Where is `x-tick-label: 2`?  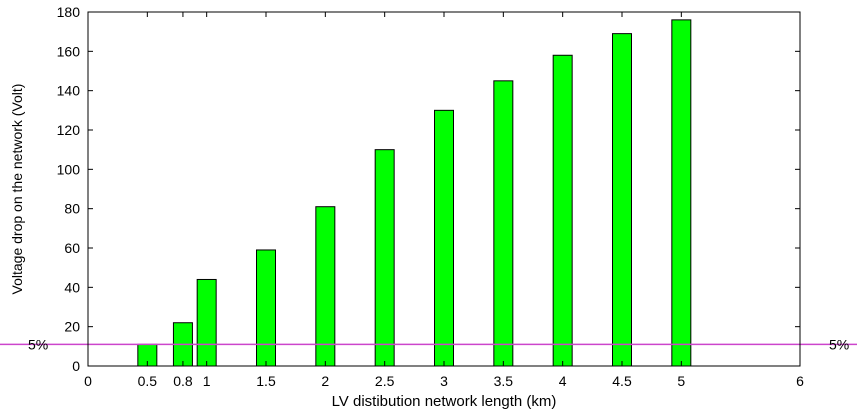
x-tick-label: 2 is located at coordinates (325, 381).